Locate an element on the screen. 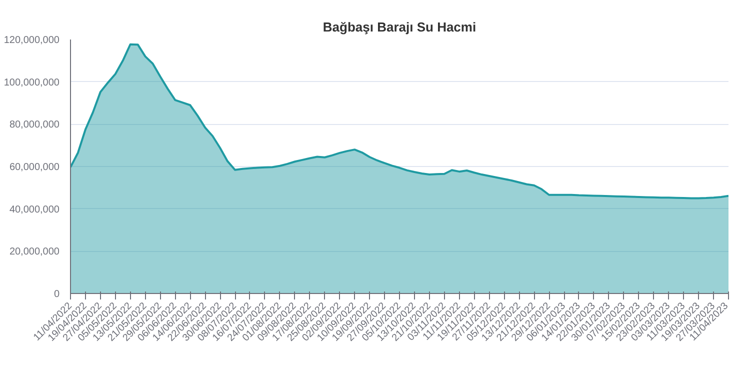 The image size is (730, 388). y-tick-label: 0 is located at coordinates (57, 294).